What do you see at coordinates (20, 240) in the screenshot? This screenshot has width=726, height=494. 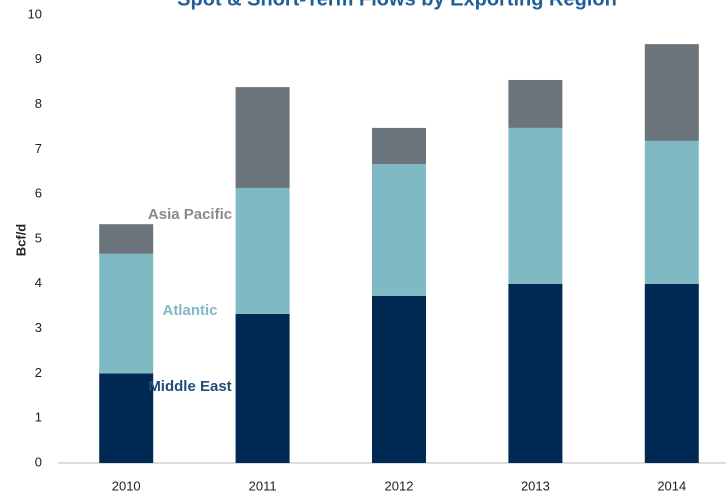 I see `y-axis-label: Bcf/d` at bounding box center [20, 240].